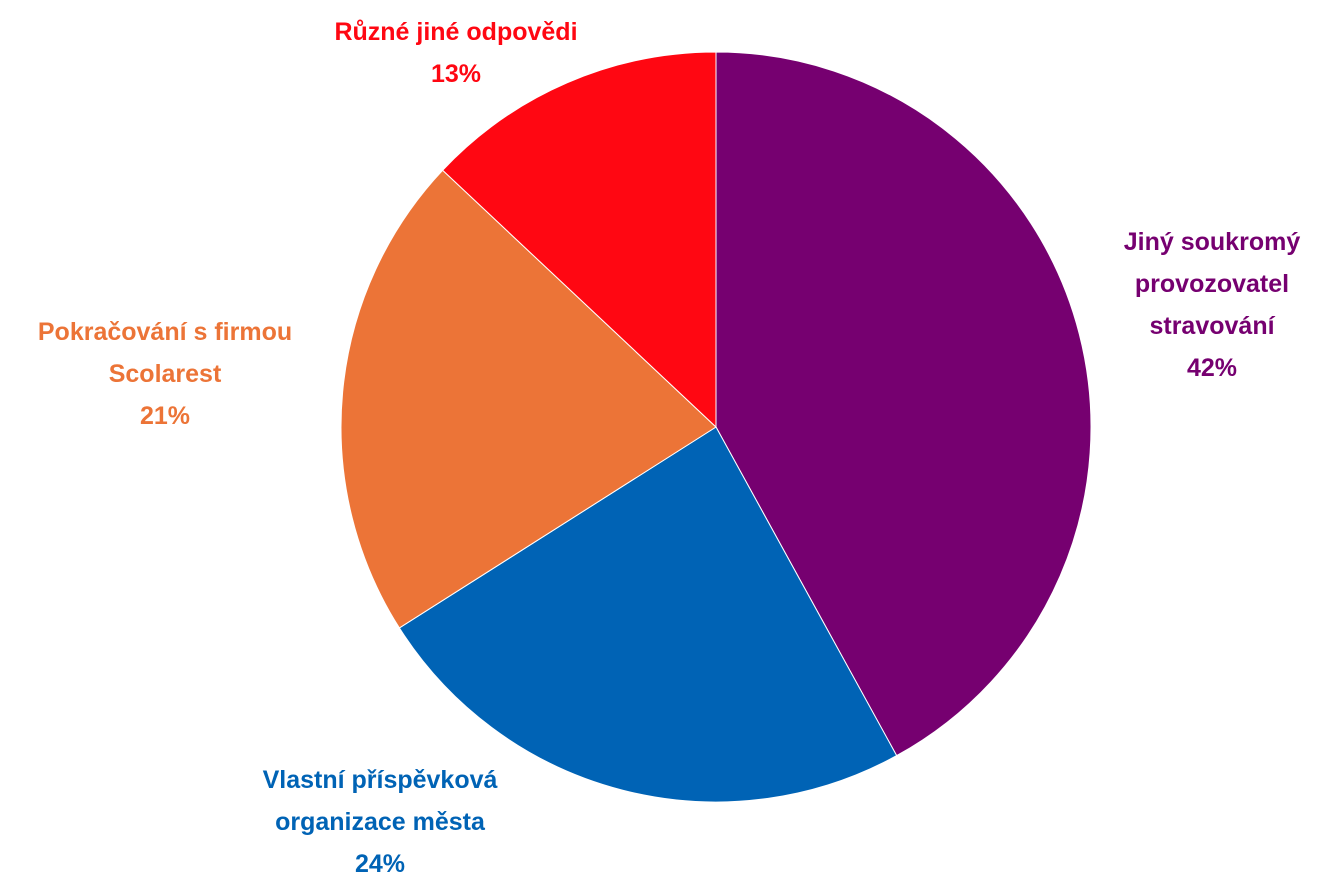 Image resolution: width=1318 pixels, height=880 pixels. I want to click on pie-slice-ruzne-jine-odpovedi, so click(579, 240).